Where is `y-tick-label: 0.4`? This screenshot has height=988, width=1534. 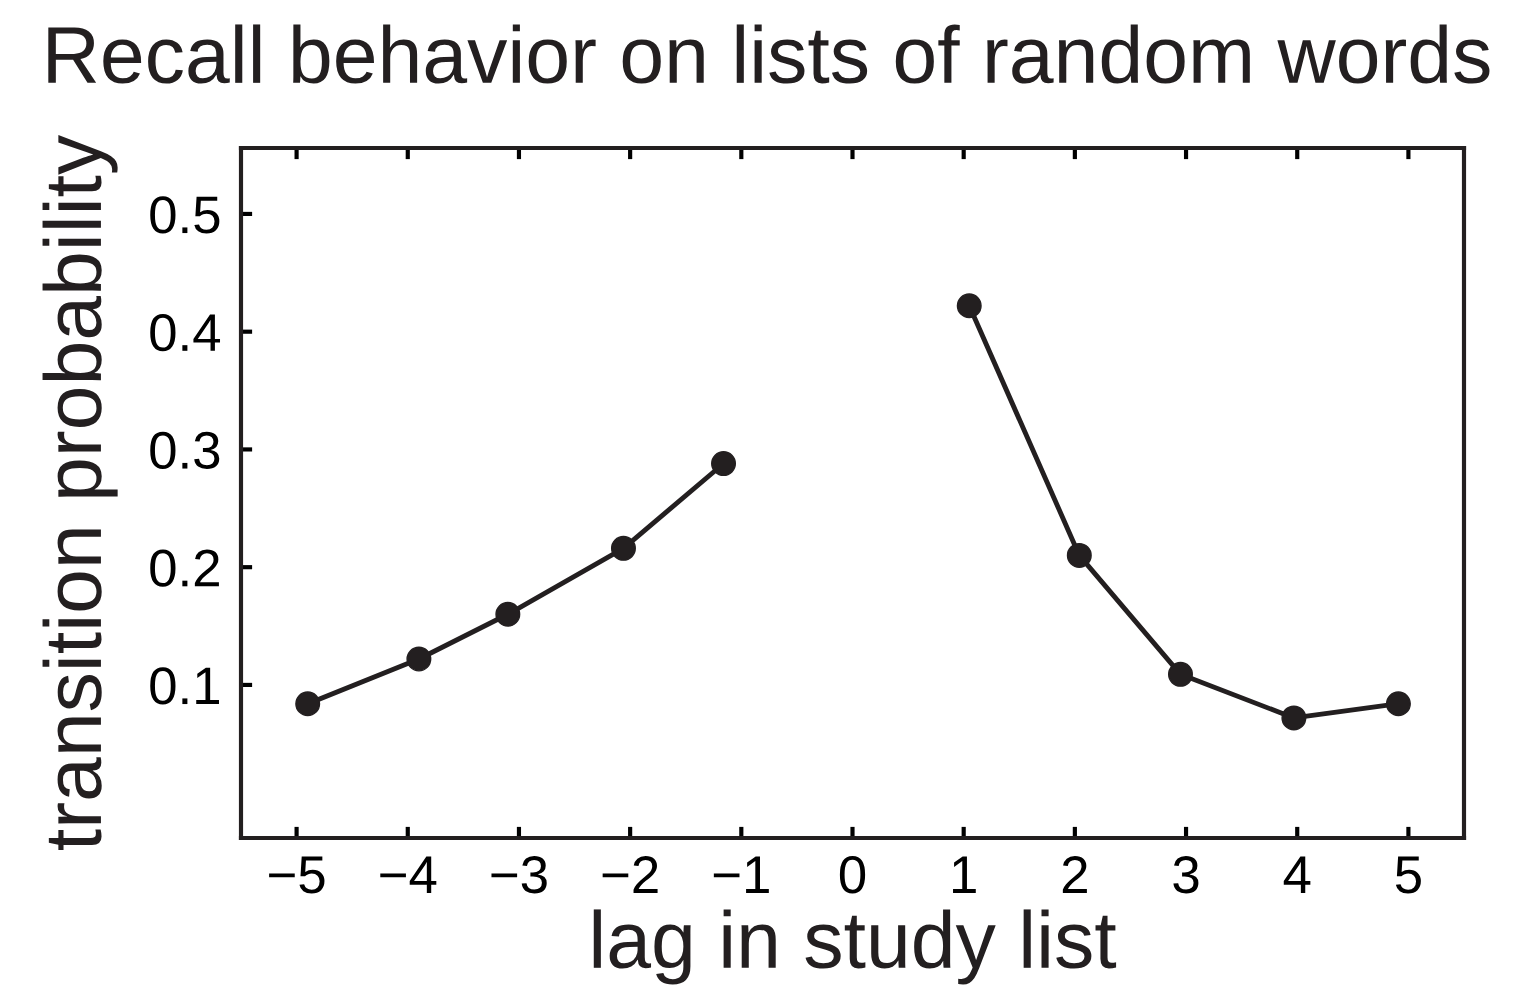
y-tick-label: 0.4 is located at coordinates (185, 332).